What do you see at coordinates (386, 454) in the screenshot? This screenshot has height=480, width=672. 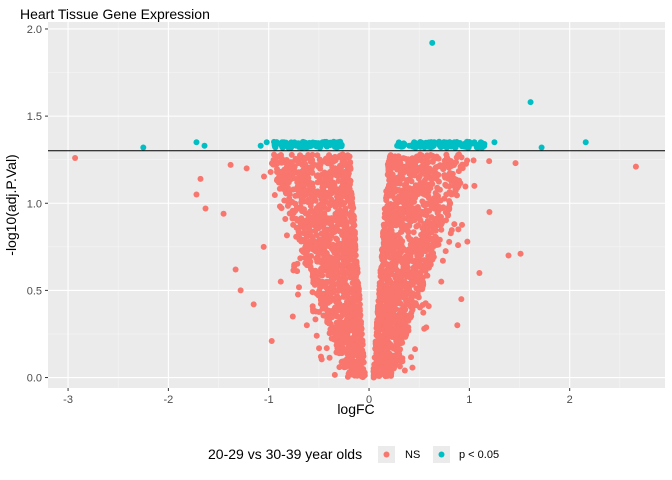 I see `legend-ns-marker` at bounding box center [386, 454].